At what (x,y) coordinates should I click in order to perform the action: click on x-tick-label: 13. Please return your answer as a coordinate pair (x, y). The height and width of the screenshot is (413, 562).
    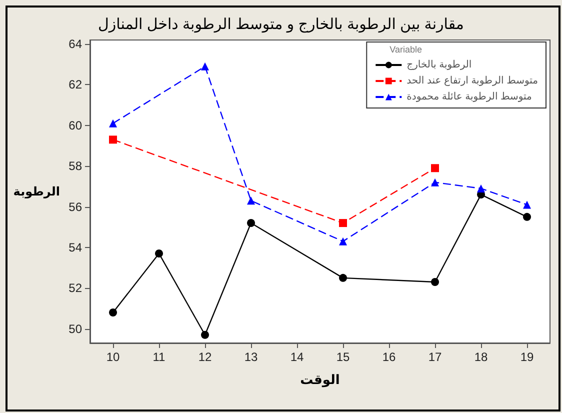
    Looking at the image, I should click on (251, 357).